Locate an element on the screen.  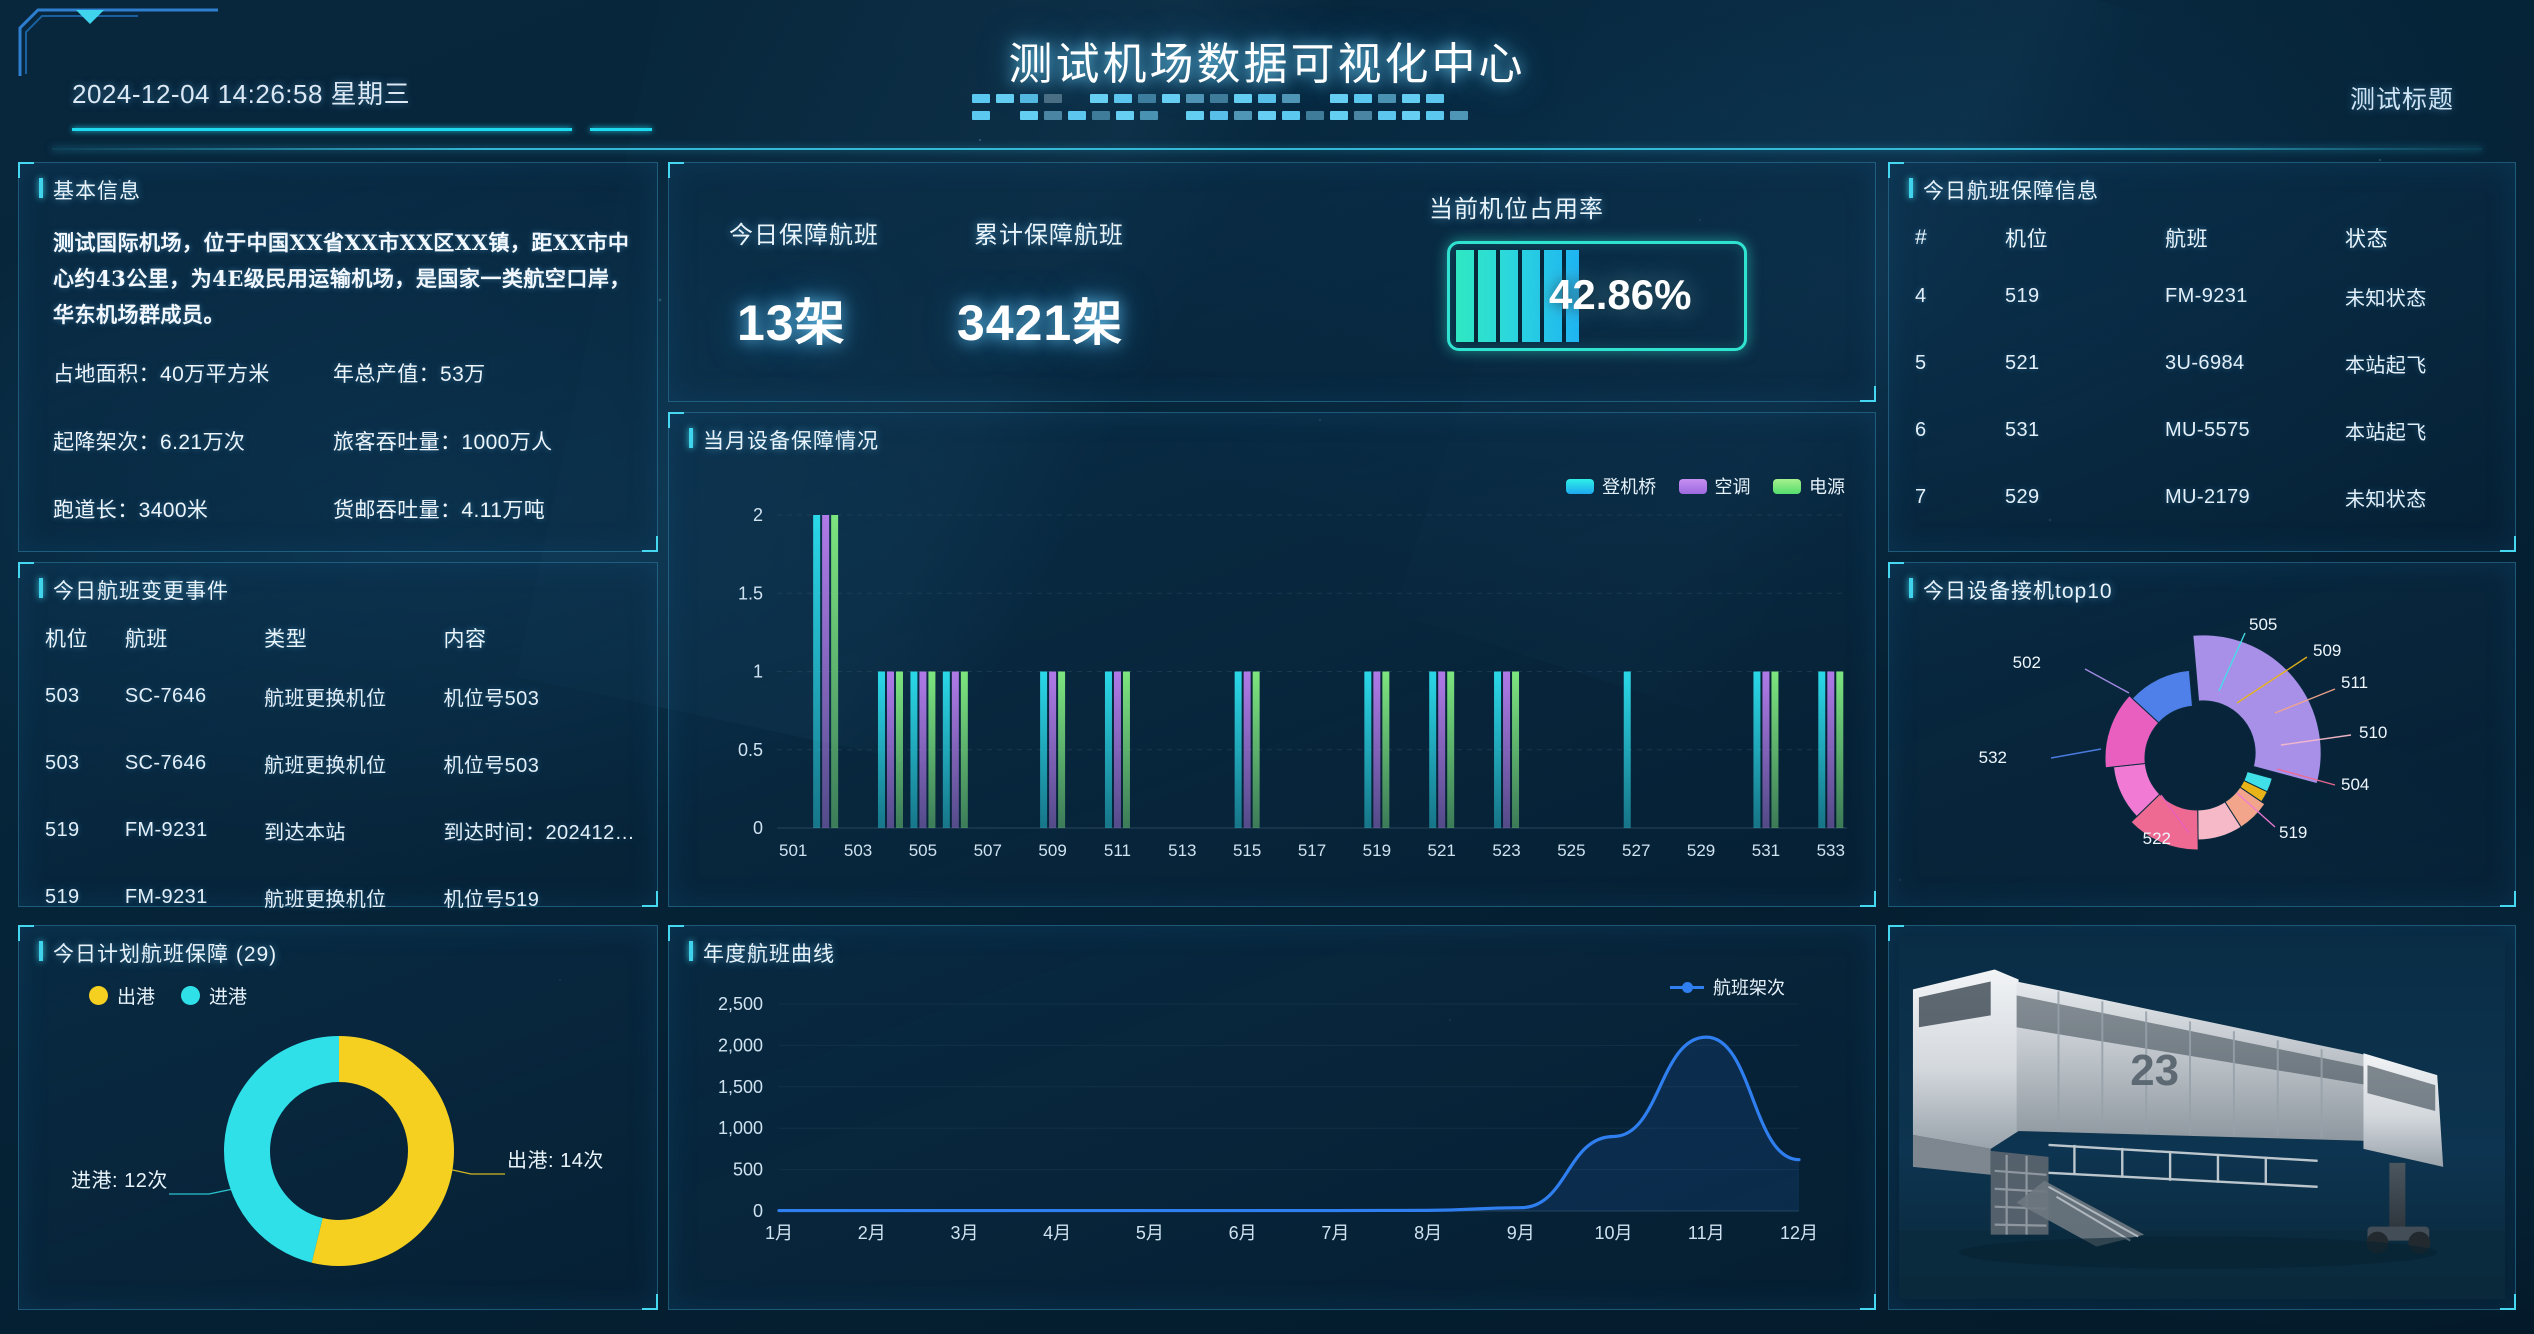
stat-label: 占地面积 is located at coordinates (96, 374).